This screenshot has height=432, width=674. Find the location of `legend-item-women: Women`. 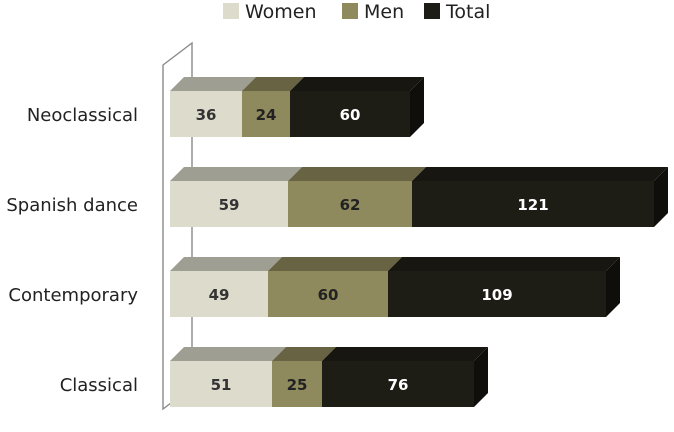

legend-item-women: Women is located at coordinates (270, 12).